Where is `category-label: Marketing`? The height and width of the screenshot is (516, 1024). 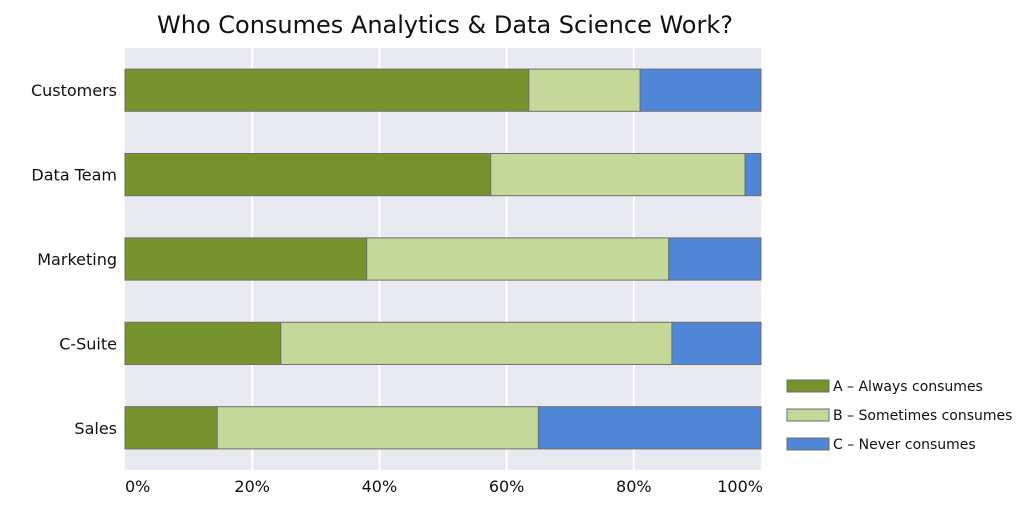 category-label: Marketing is located at coordinates (77, 259).